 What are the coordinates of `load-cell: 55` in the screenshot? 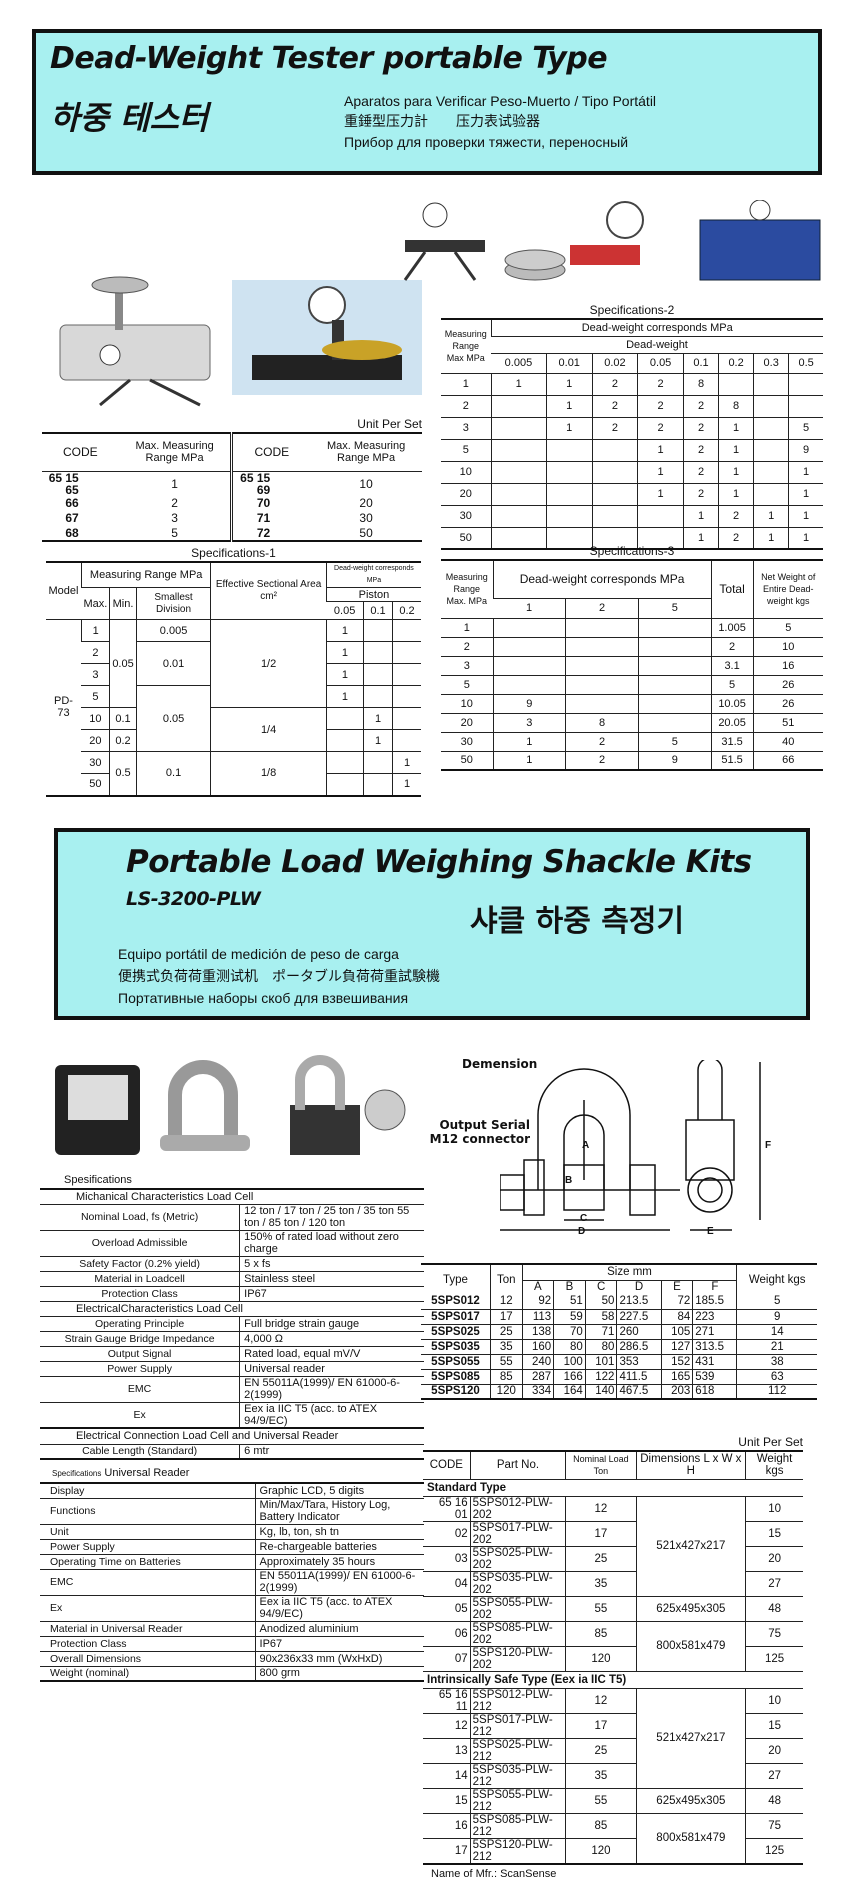 It's located at (601, 1800).